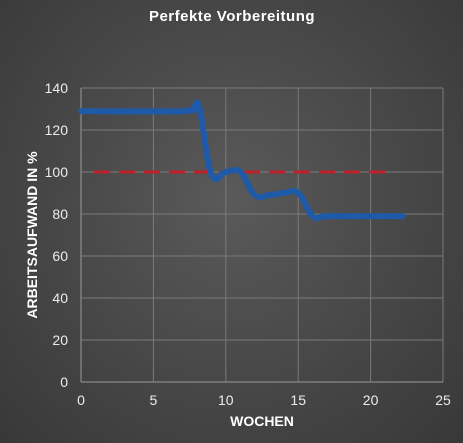 The image size is (463, 443). What do you see at coordinates (154, 400) in the screenshot?
I see `x-tick-label: 5` at bounding box center [154, 400].